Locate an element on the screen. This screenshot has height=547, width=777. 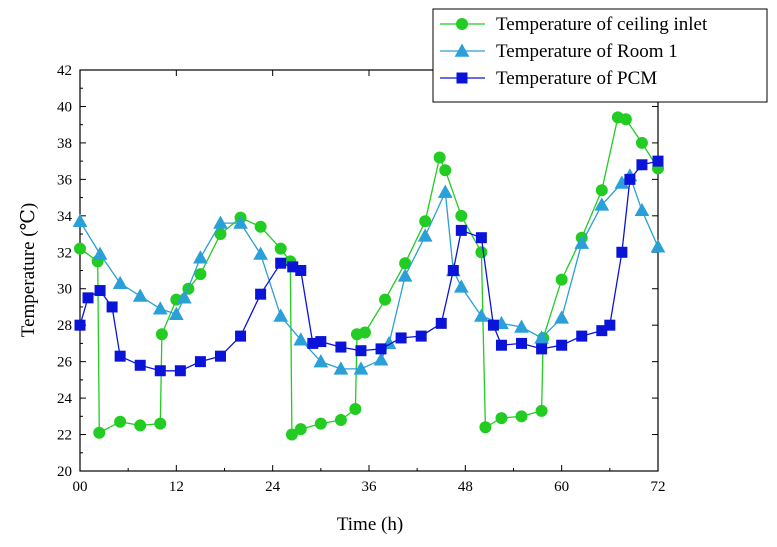
legend-box is located at coordinates (600, 55).